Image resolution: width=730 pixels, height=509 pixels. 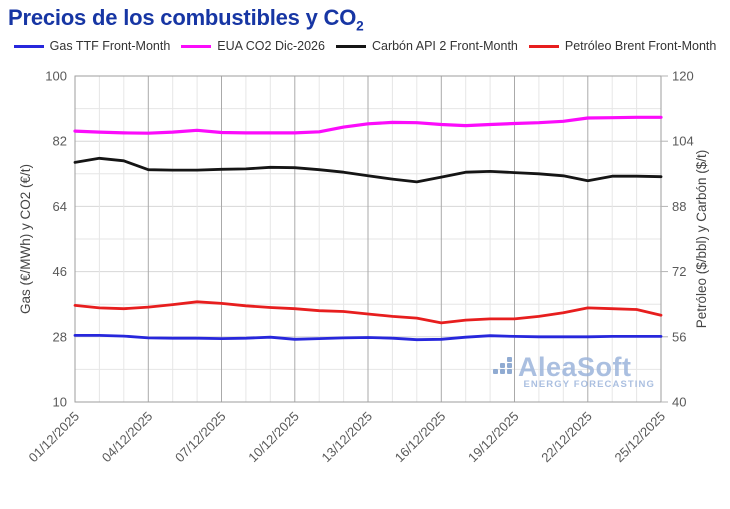 I want to click on series-line-carb-n-api-2-front-month, so click(x=368, y=170).